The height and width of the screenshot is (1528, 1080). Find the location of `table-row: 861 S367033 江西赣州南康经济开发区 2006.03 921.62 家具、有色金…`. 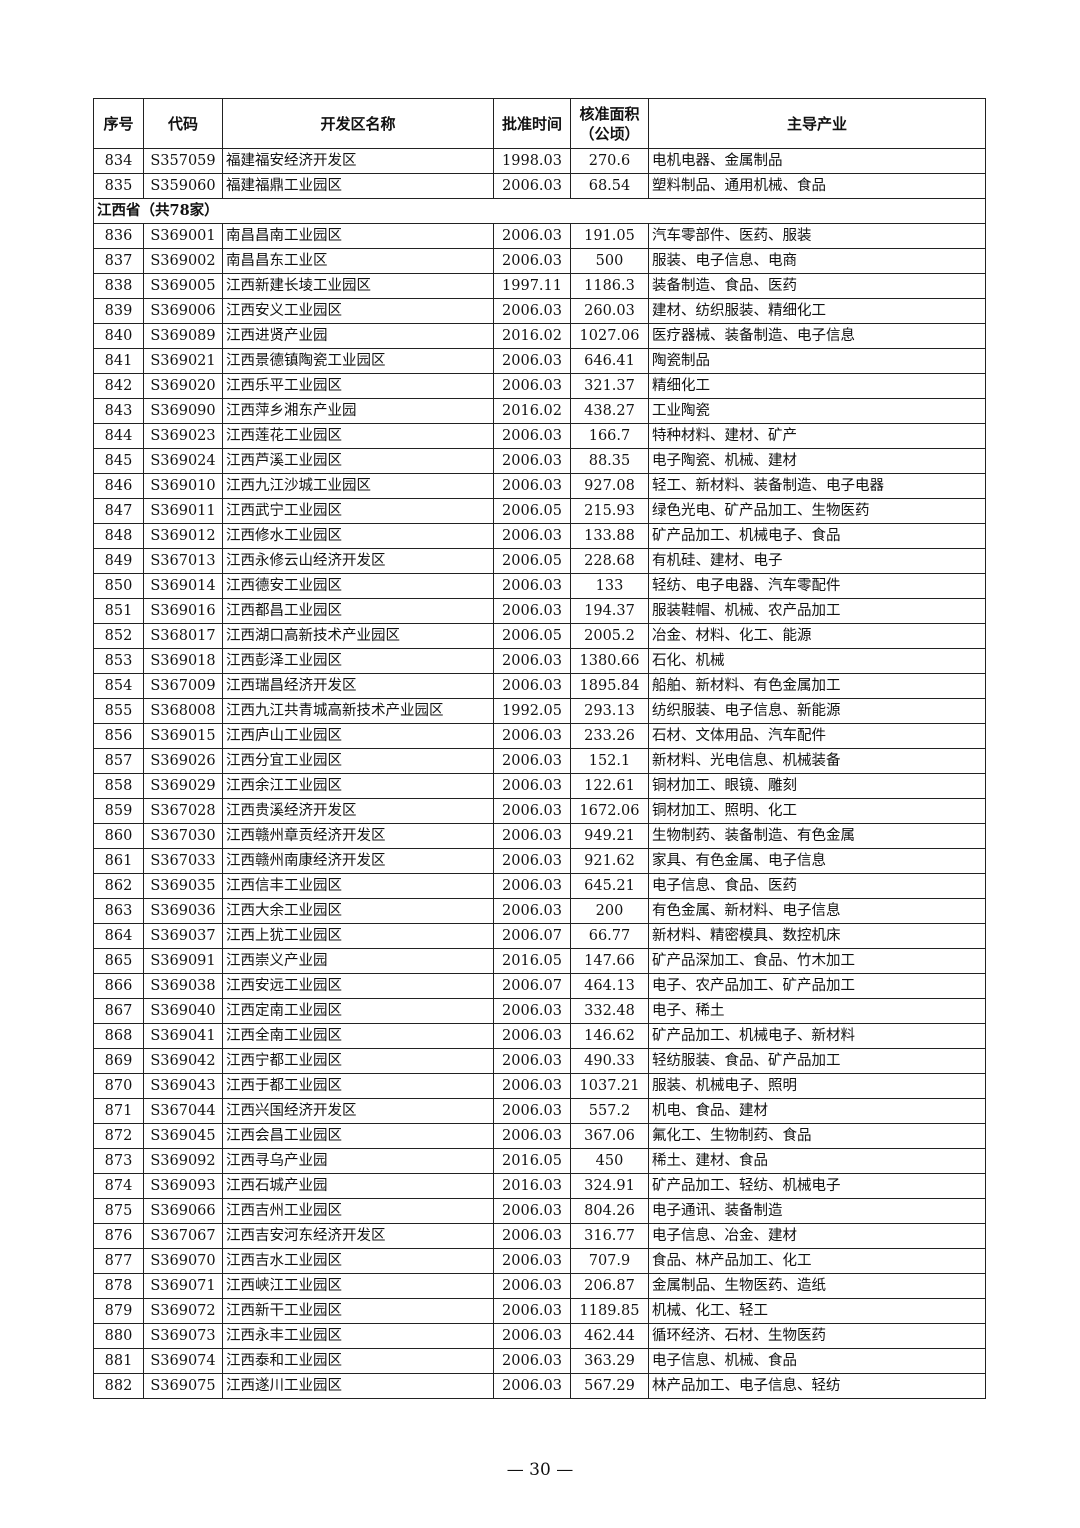

table-row: 861 S367033 江西赣州南康经济开发区 2006.03 921.62 家具、有色金… is located at coordinates (539, 861).